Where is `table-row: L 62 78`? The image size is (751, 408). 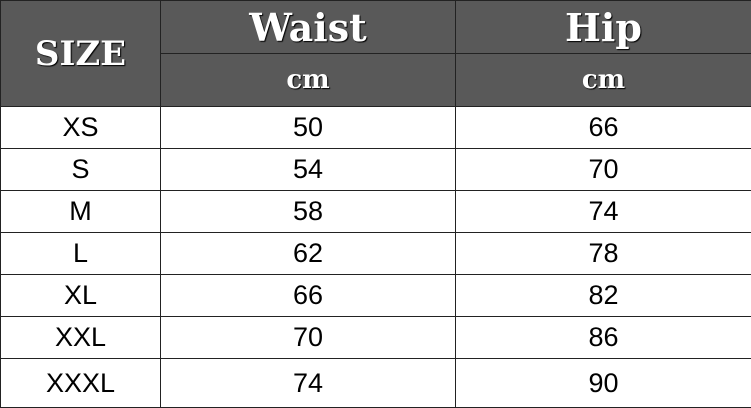
table-row: L 62 78 is located at coordinates (375, 253).